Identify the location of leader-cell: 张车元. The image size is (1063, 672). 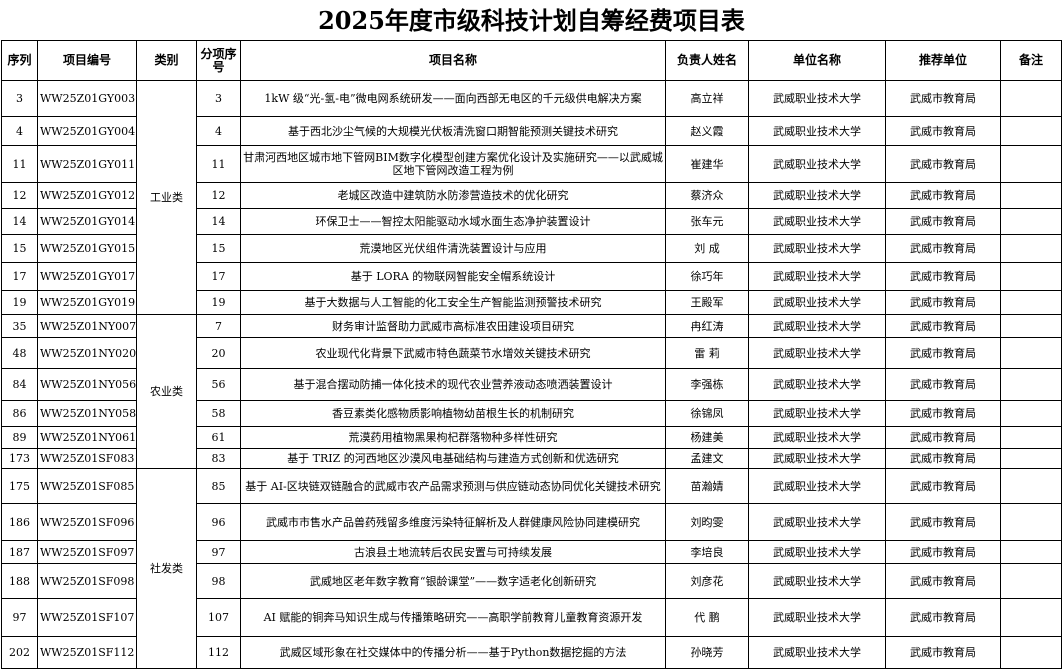
(707, 221).